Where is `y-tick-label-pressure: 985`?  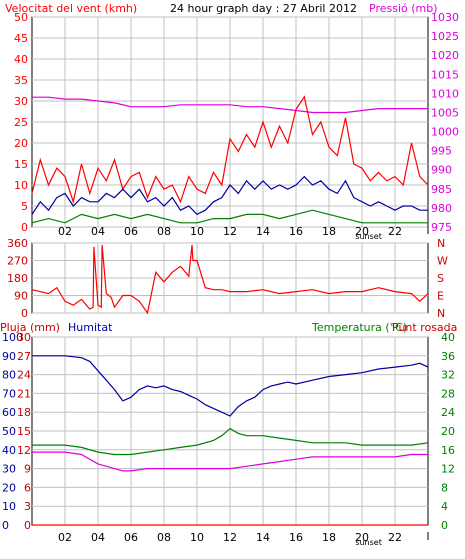 y-tick-label-pressure: 985 is located at coordinates (441, 189).